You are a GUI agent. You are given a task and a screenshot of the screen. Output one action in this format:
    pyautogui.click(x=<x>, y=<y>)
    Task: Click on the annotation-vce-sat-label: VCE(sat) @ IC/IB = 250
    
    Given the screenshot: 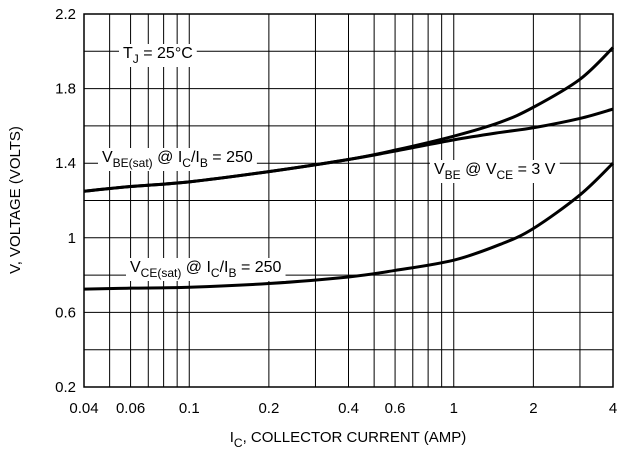 What is the action you would take?
    pyautogui.click(x=206, y=269)
    